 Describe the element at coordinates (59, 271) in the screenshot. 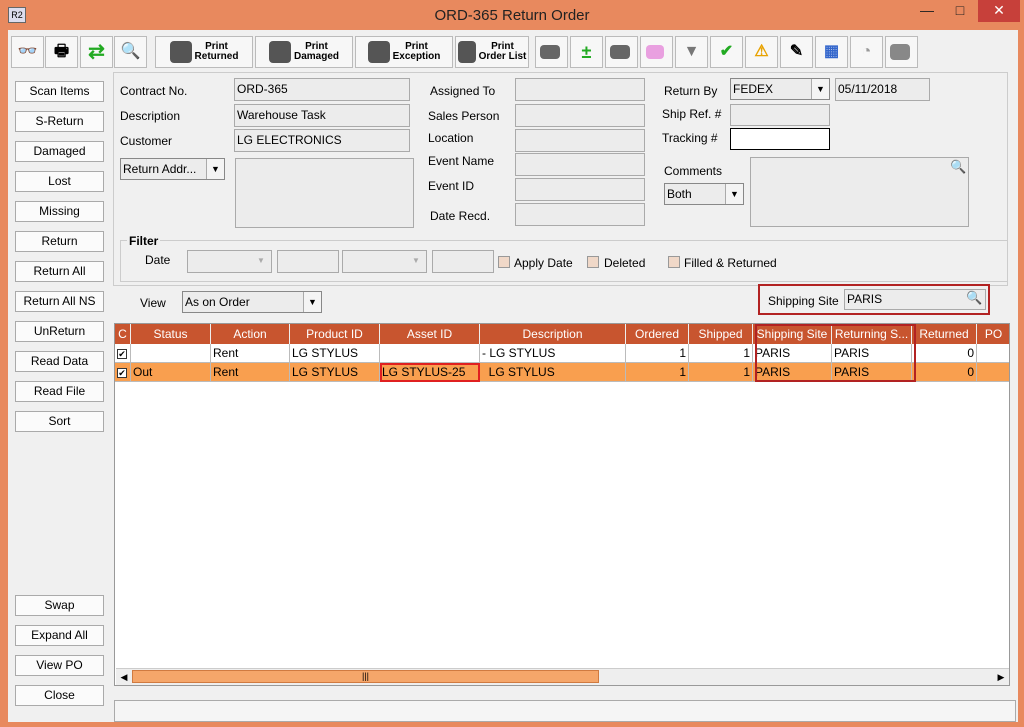

I see `btn-return-all: Return All` at that location.